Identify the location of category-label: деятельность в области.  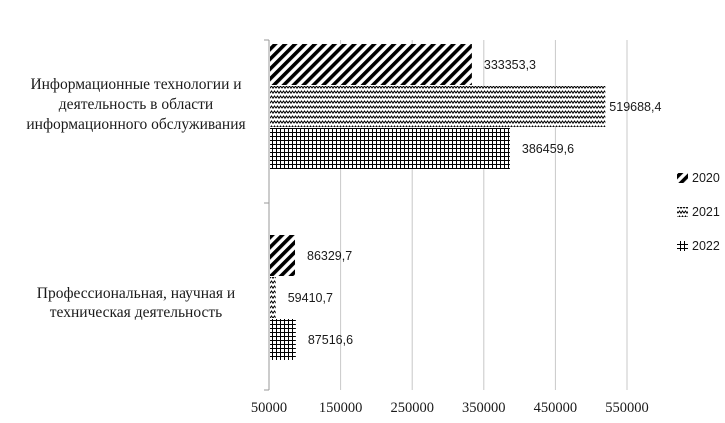
(136, 104).